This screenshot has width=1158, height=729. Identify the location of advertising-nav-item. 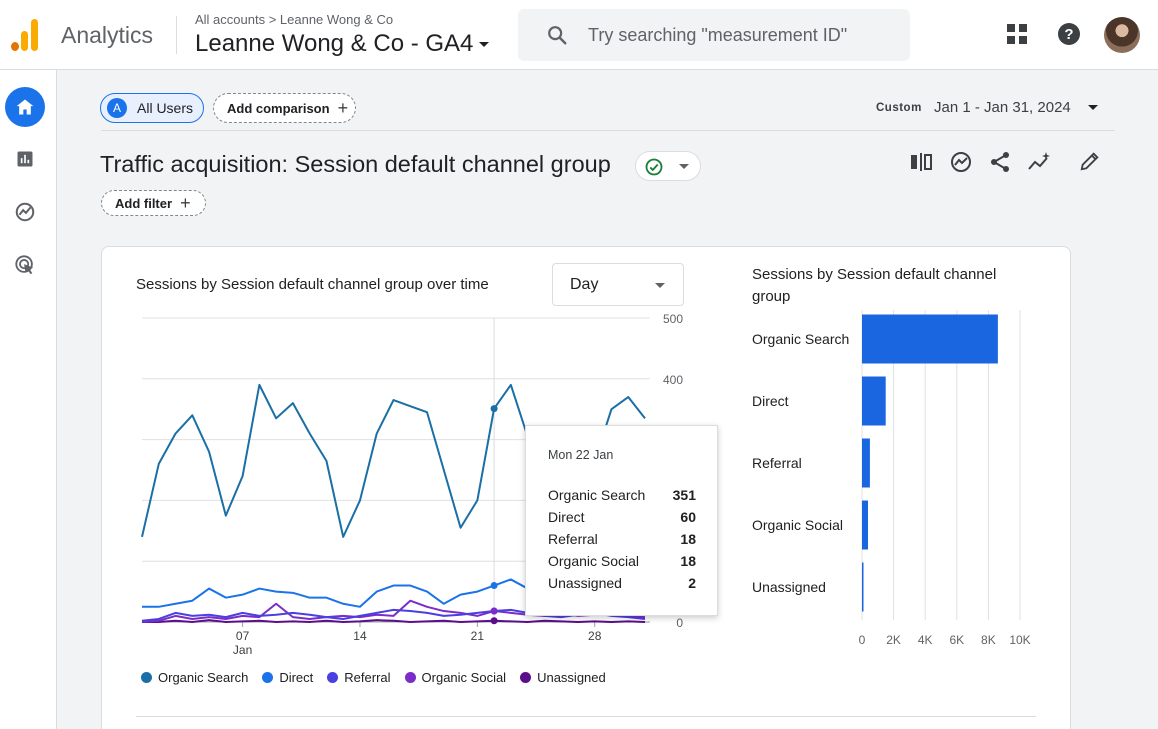
(25, 265).